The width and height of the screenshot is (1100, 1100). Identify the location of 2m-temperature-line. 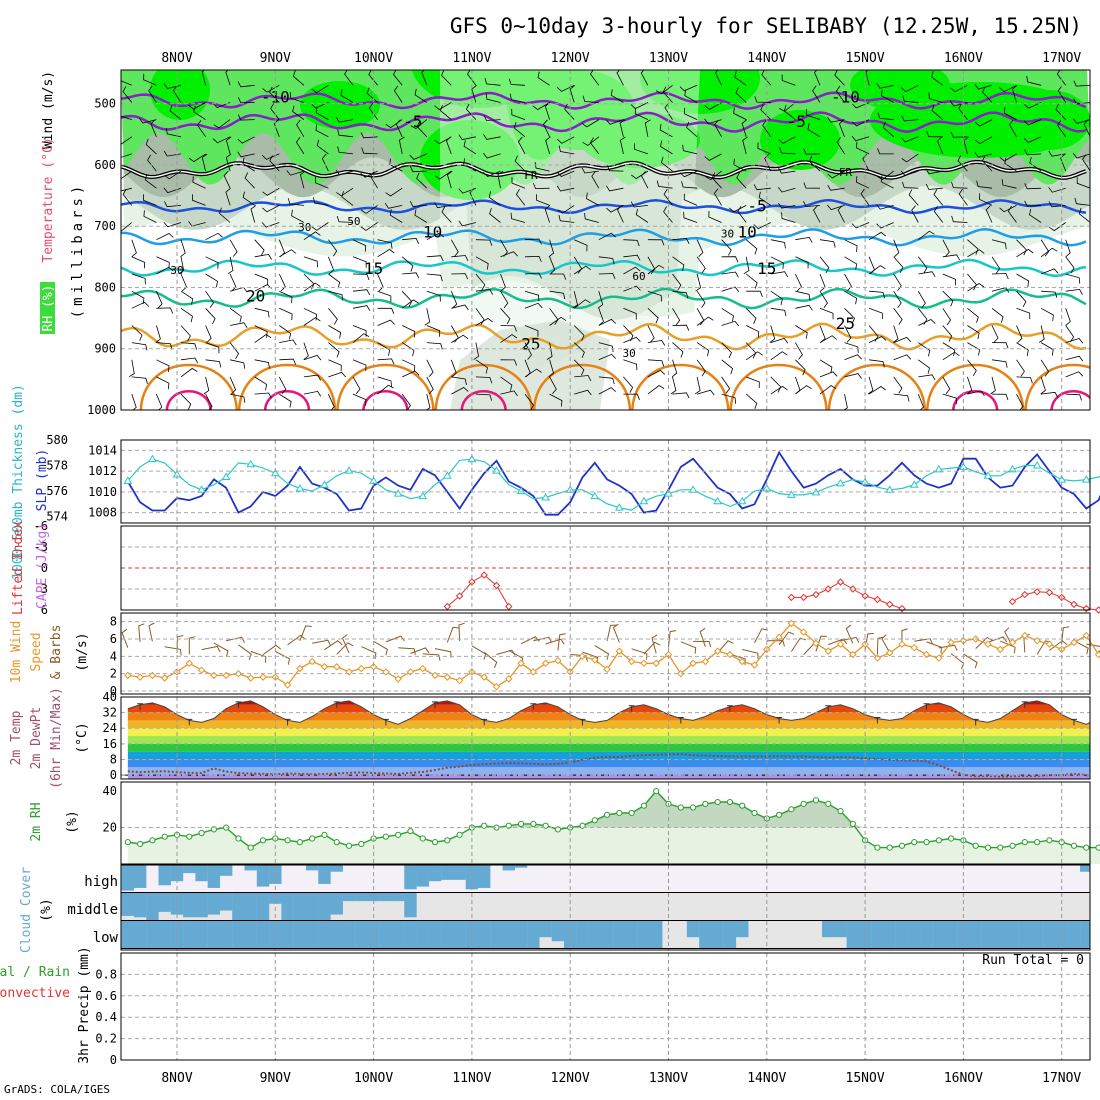
(608, 712).